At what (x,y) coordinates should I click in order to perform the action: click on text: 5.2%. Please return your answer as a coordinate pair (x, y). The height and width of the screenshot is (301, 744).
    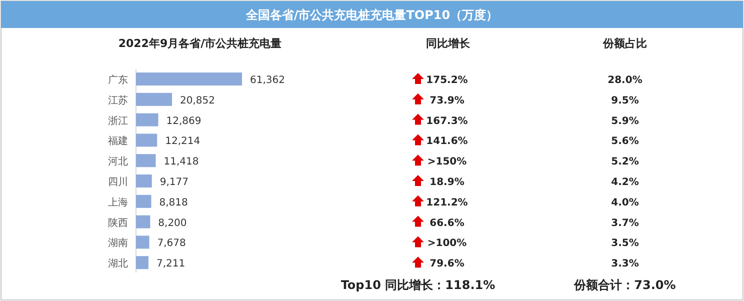
    Looking at the image, I should click on (625, 162).